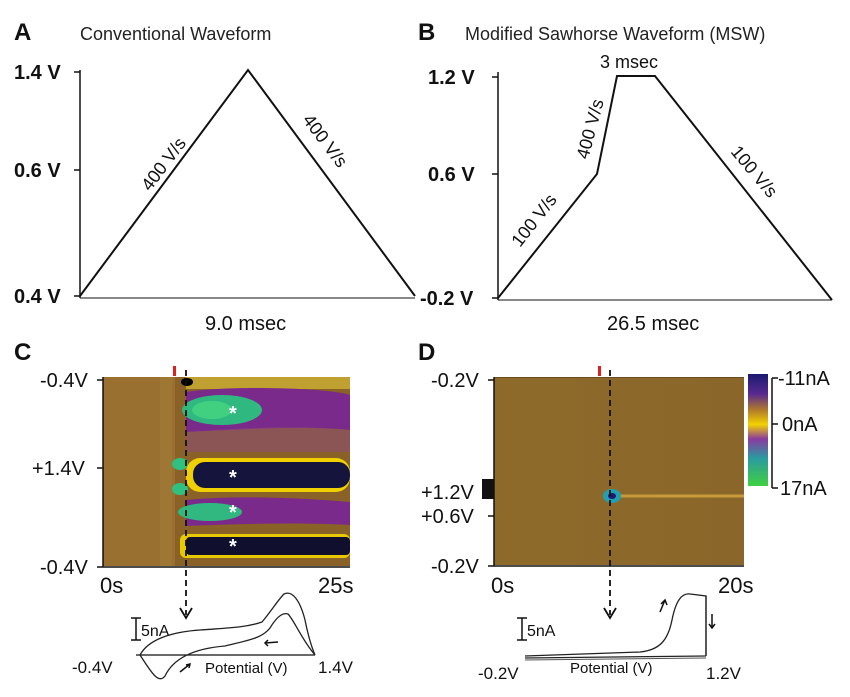 Image resolution: width=850 pixels, height=697 pixels. Describe the element at coordinates (502, 585) in the screenshot. I see `panel-d-x-start: 0s` at that location.